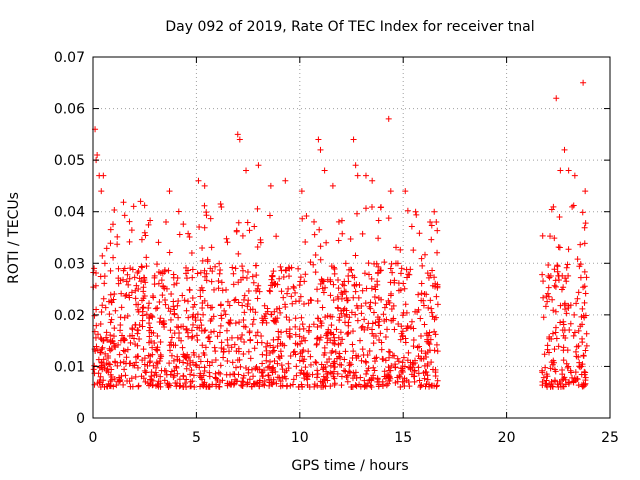 This screenshot has height=480, width=640. What do you see at coordinates (507, 438) in the screenshot?
I see `x-tick-label: 20` at bounding box center [507, 438].